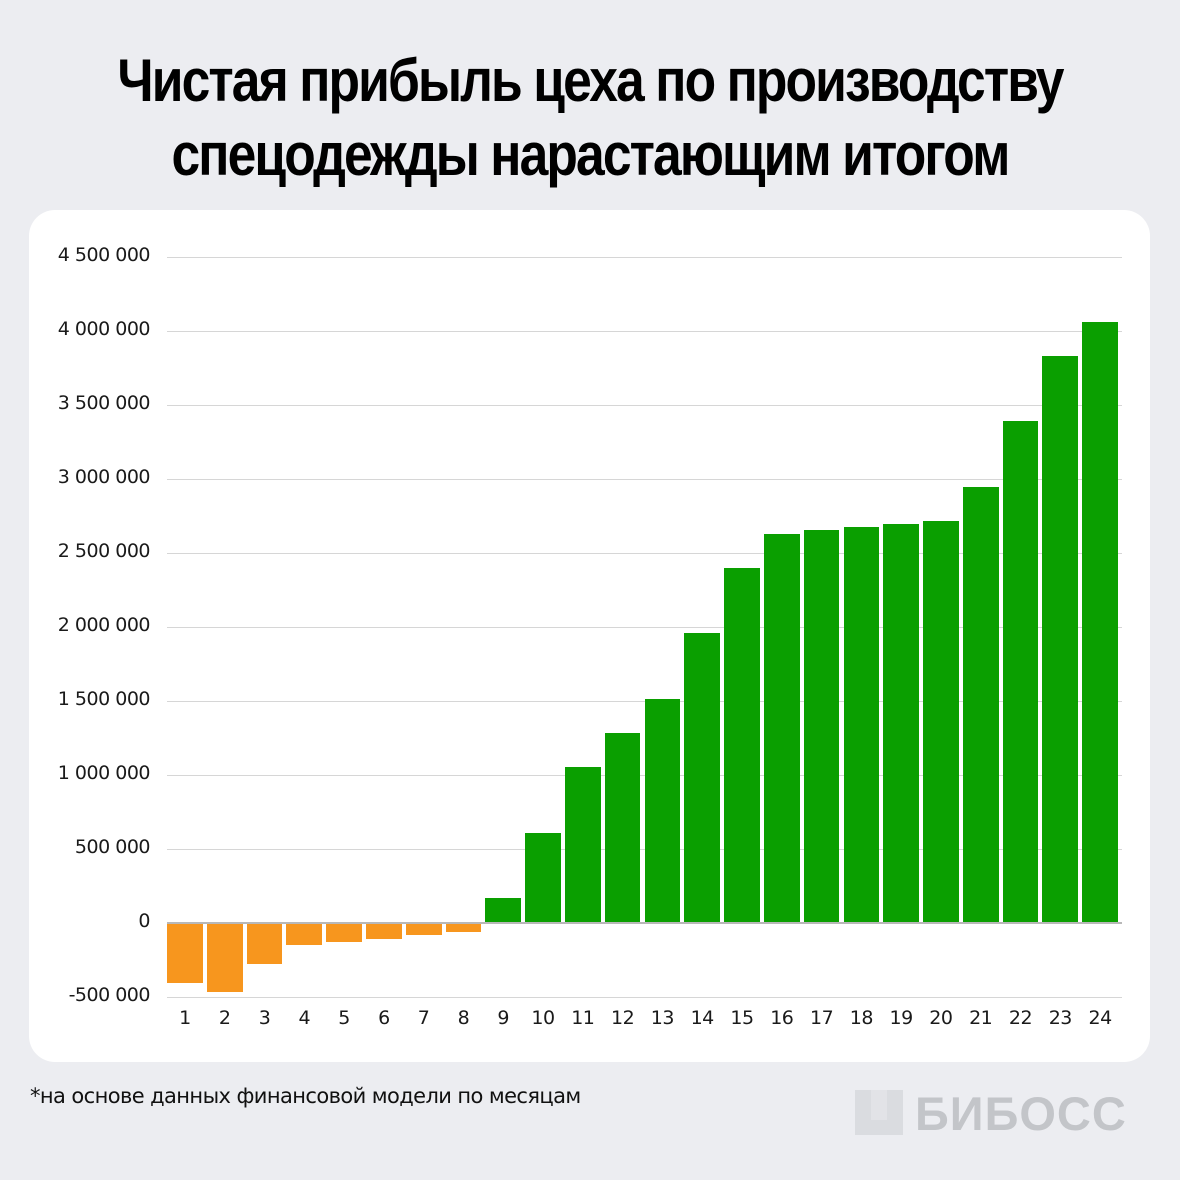 Image resolution: width=1180 pixels, height=1180 pixels. What do you see at coordinates (104, 625) in the screenshot?
I see `y-axis-tick-label: 2 000 000` at bounding box center [104, 625].